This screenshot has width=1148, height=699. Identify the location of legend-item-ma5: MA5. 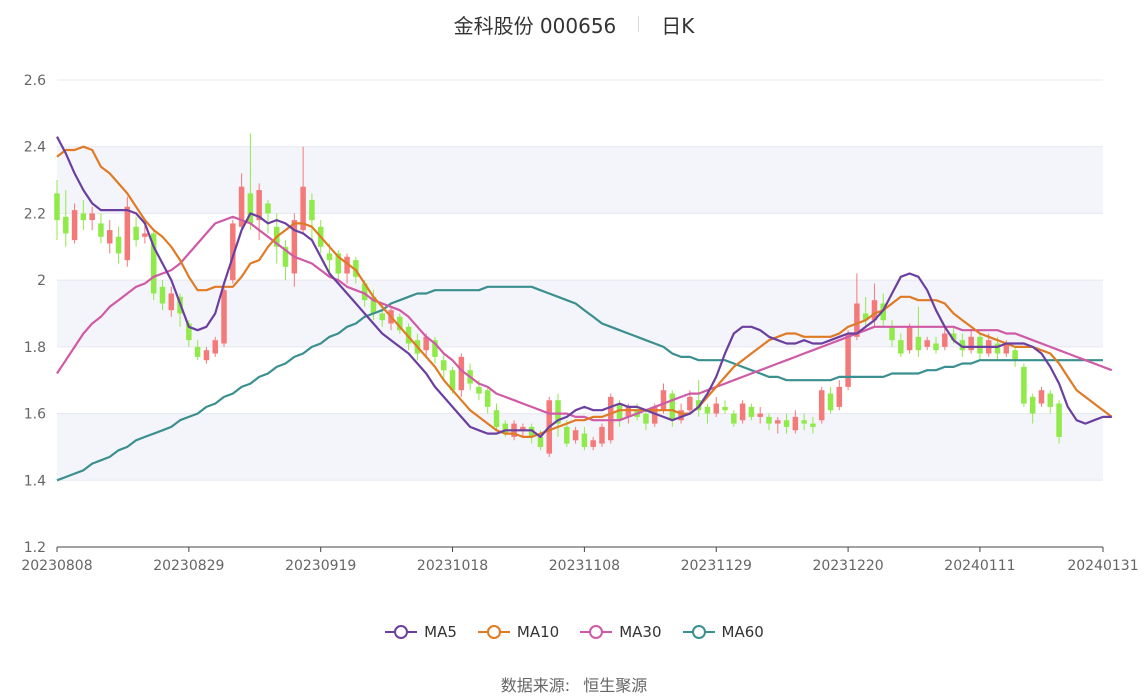
(420, 632).